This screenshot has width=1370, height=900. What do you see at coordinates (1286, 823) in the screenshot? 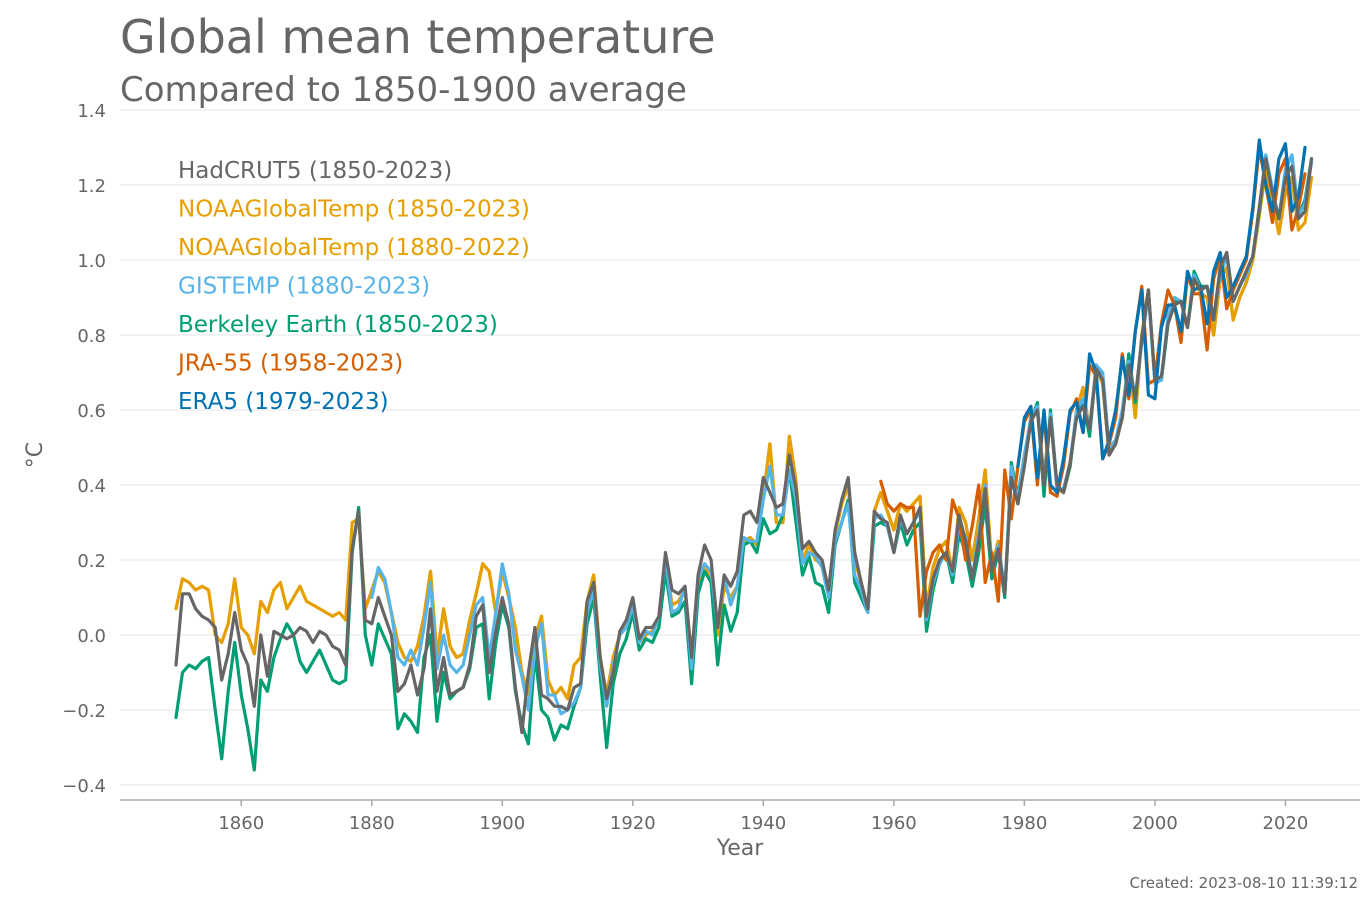
I see `x-tick-label: 2020` at bounding box center [1286, 823].